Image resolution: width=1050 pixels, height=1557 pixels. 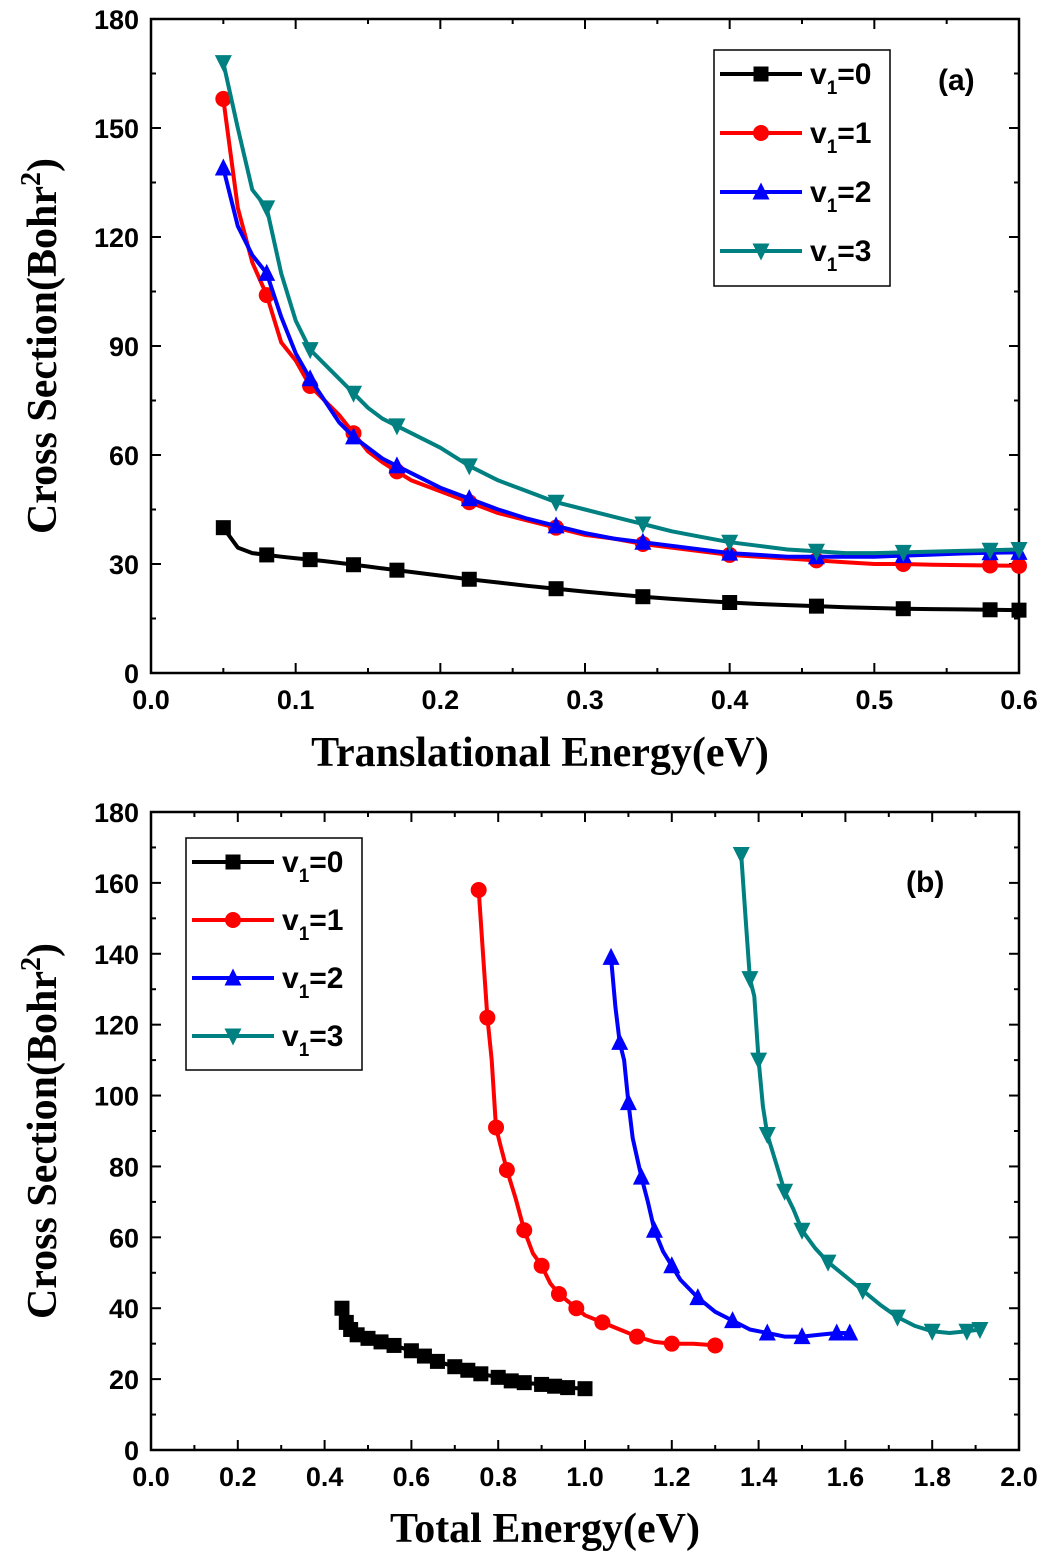 I want to click on y-axis-title-b: Cross Section(Bohr2), so click(x=41, y=1131).